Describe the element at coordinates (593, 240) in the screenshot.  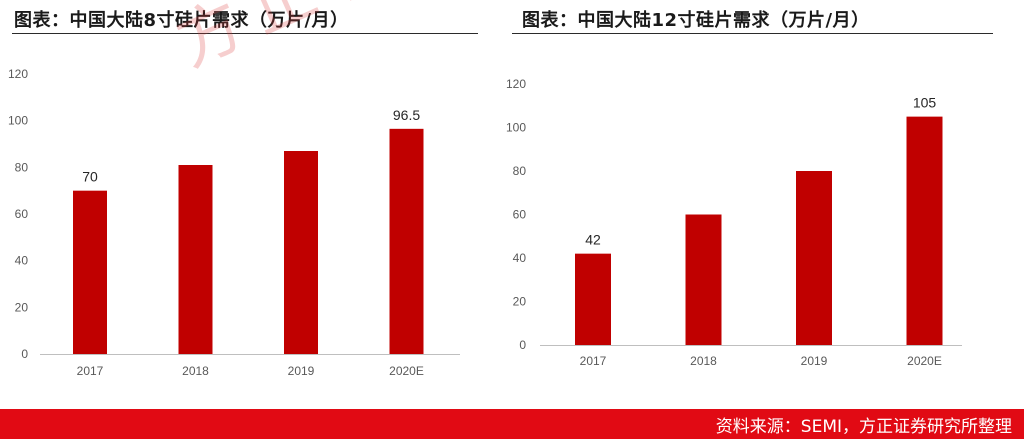
I see `data-label: 42` at that location.